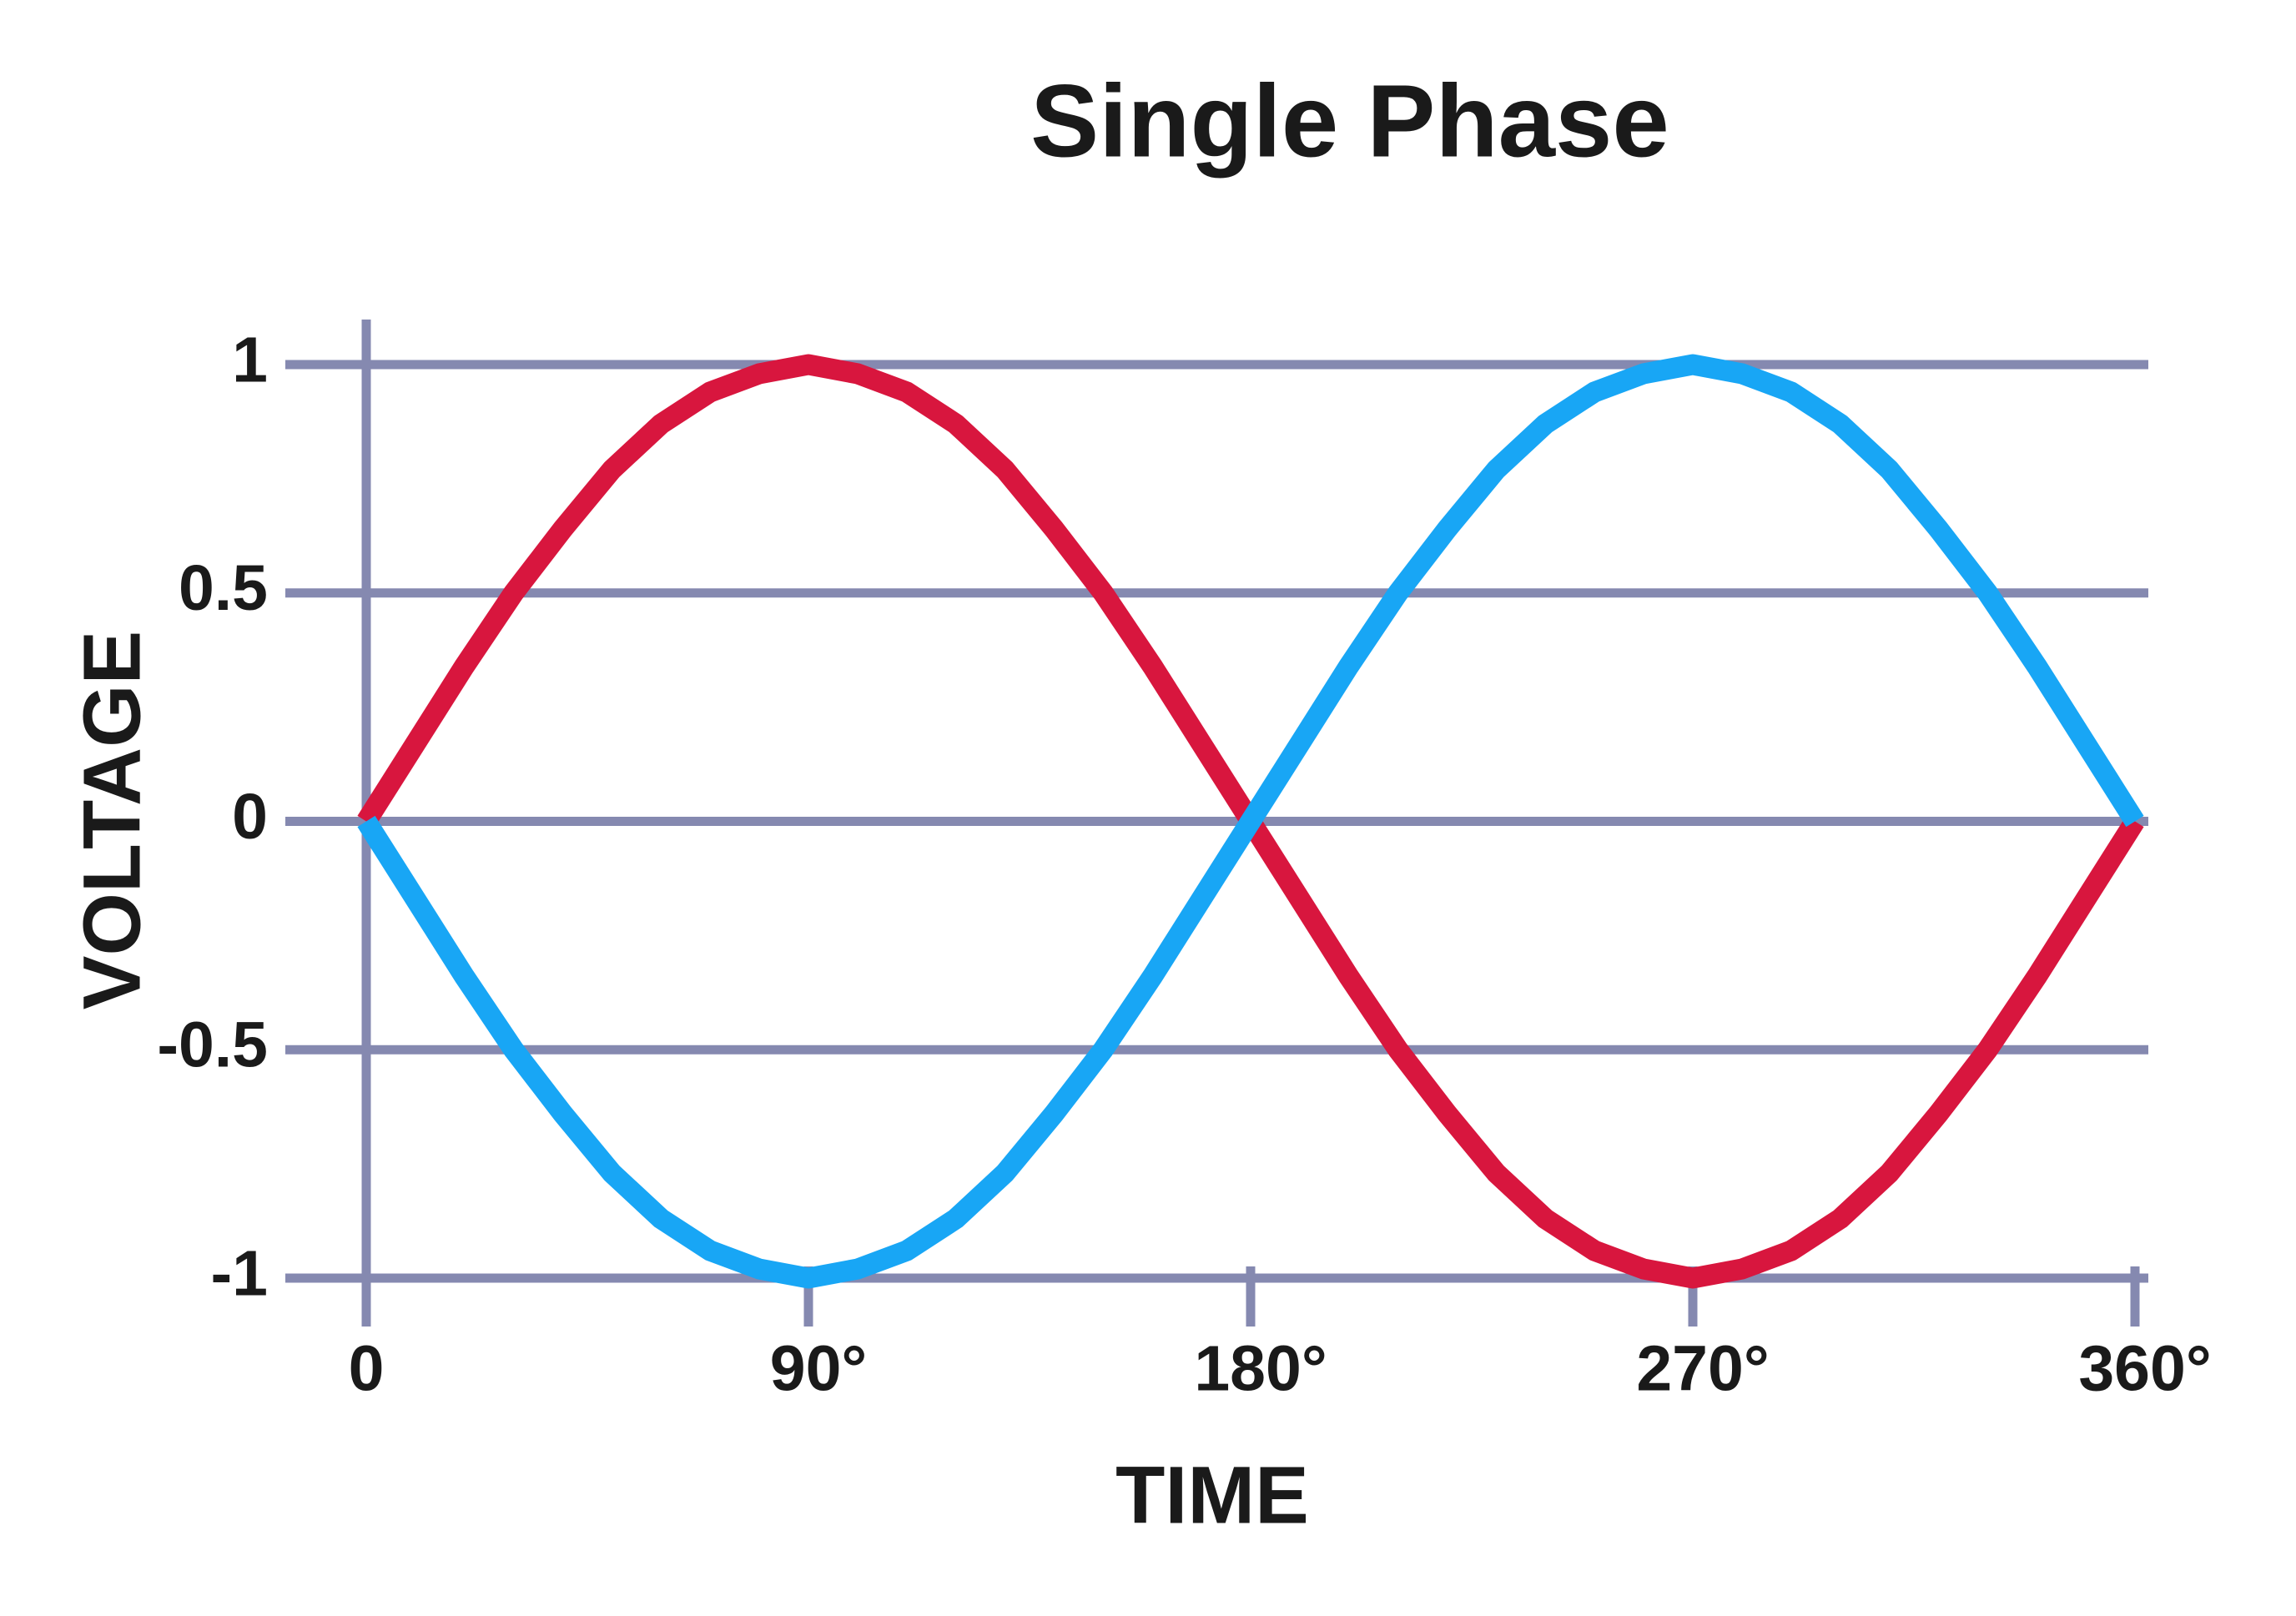  I want to click on y-axis-label: VOLTAGE, so click(112, 820).